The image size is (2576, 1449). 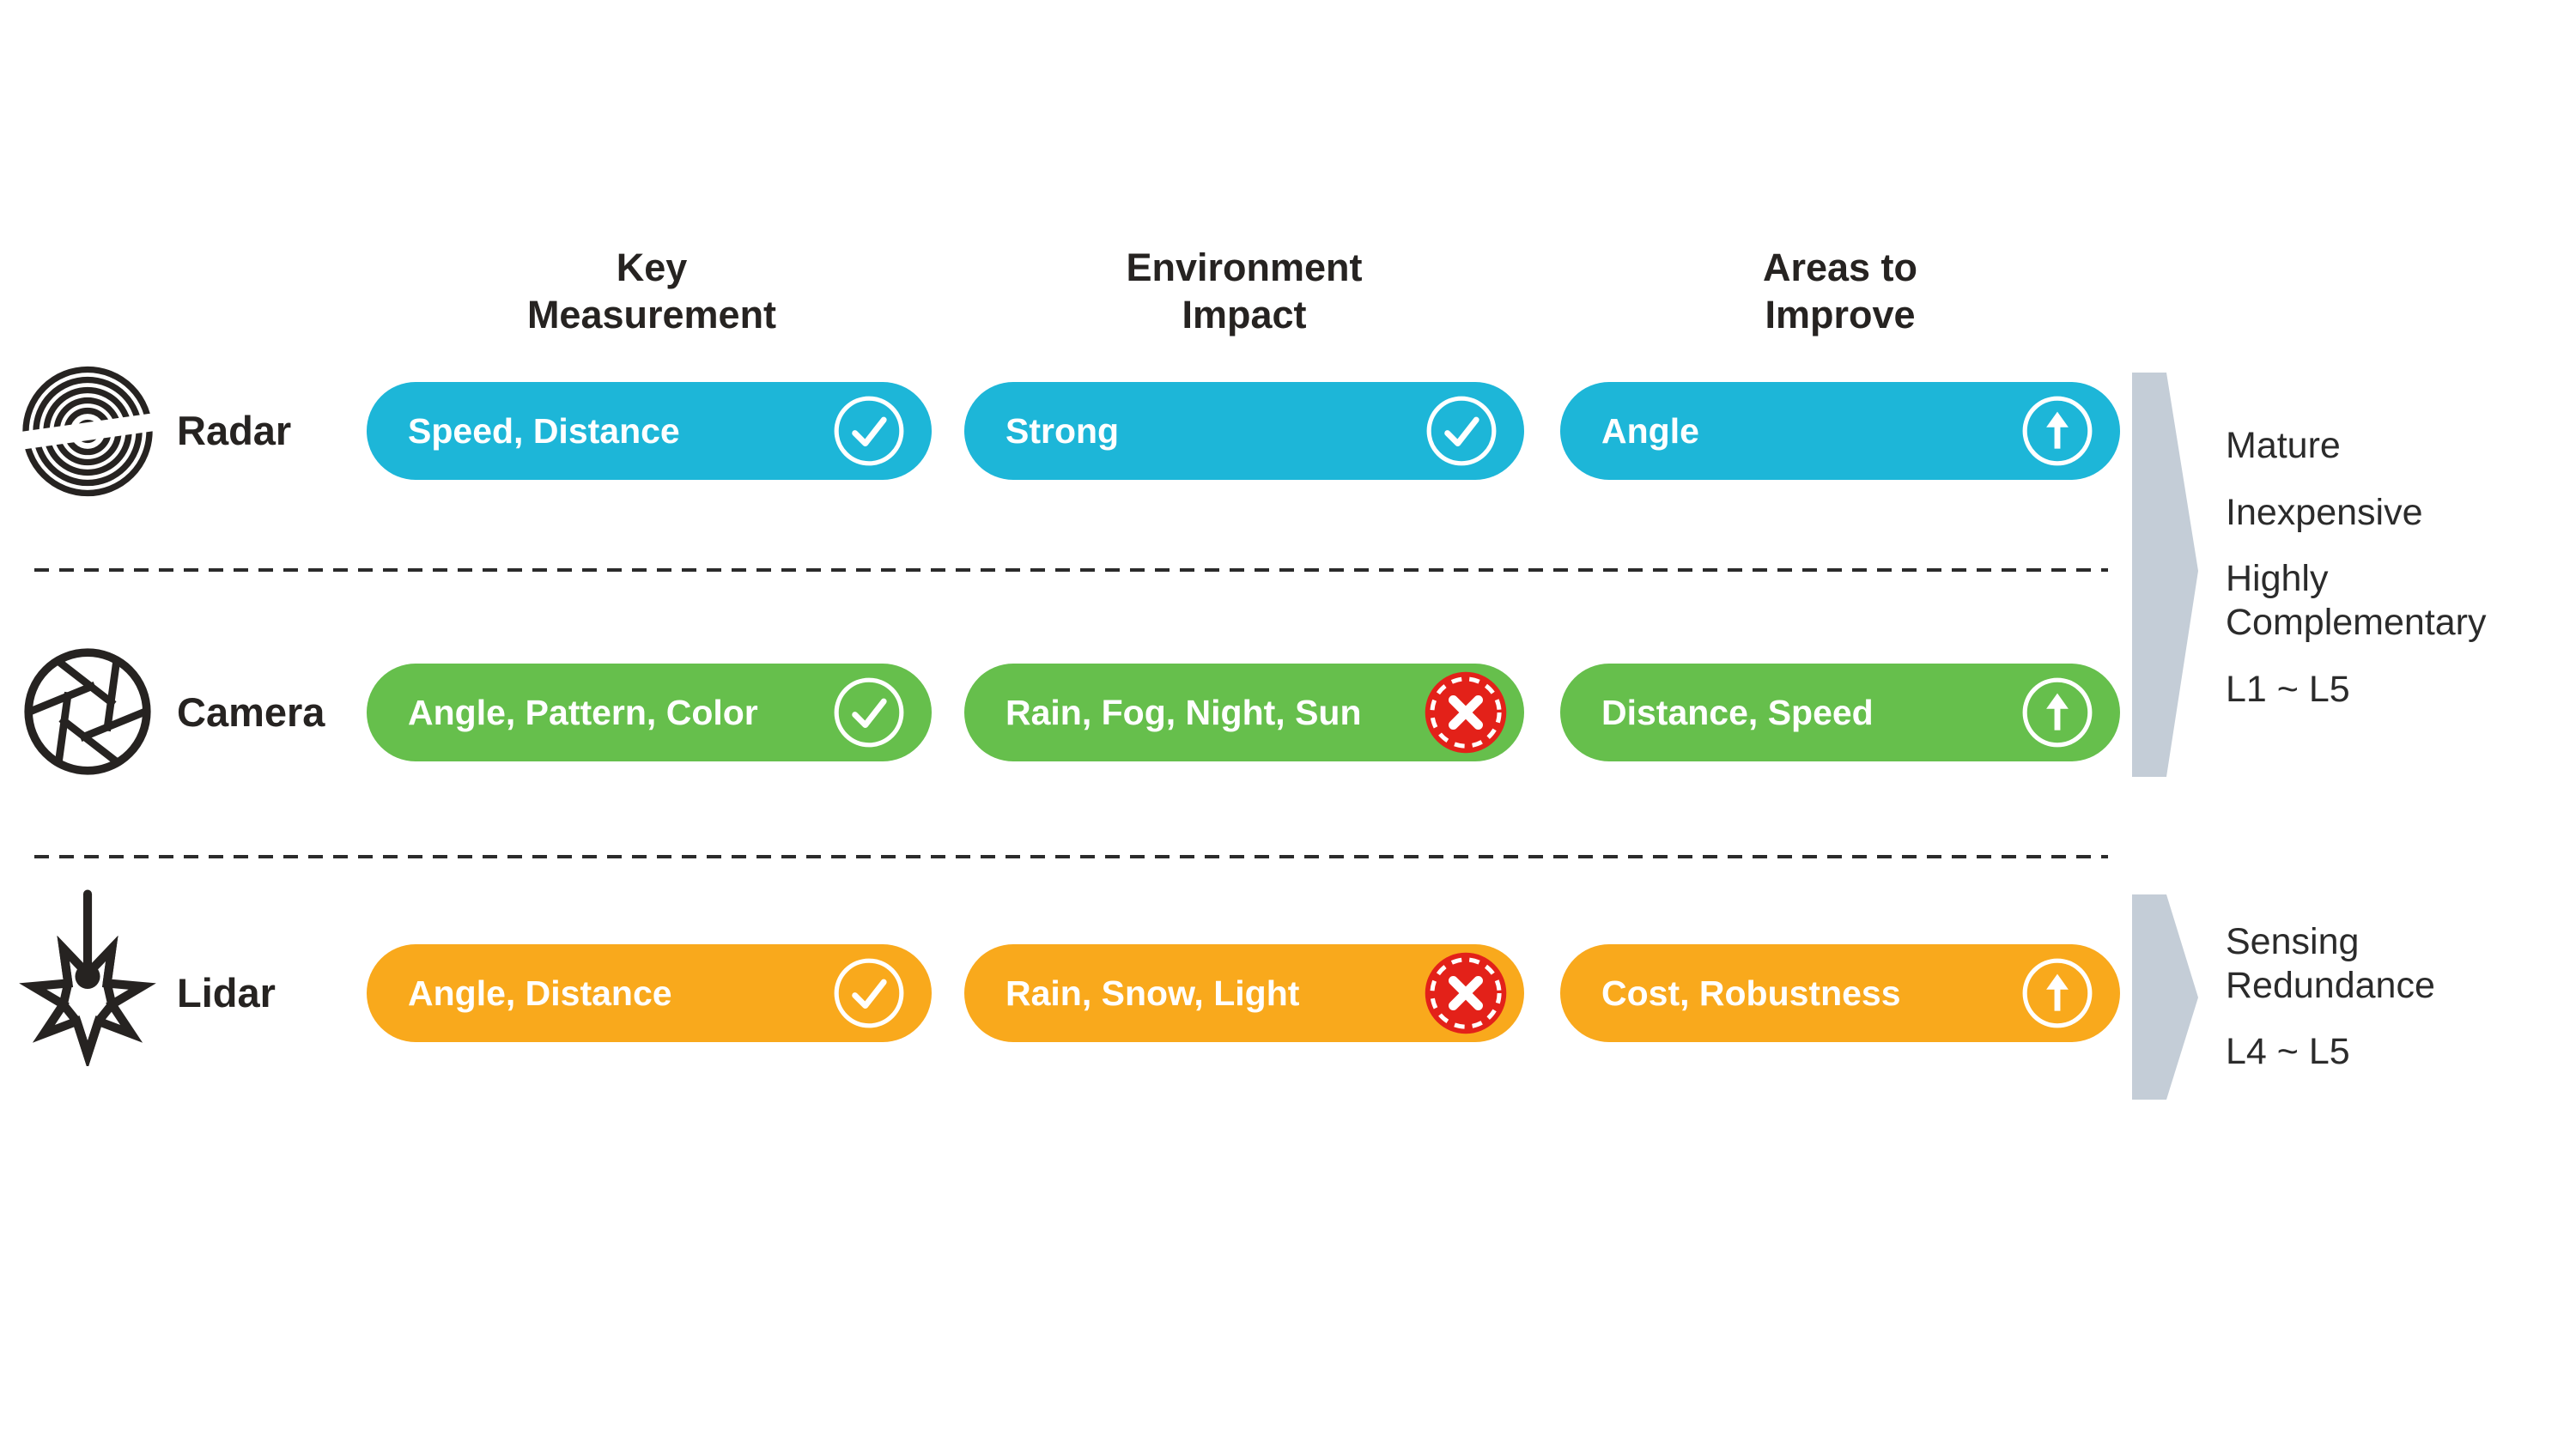 What do you see at coordinates (2288, 1052) in the screenshot?
I see `annotation-line: L4 ~ L5` at bounding box center [2288, 1052].